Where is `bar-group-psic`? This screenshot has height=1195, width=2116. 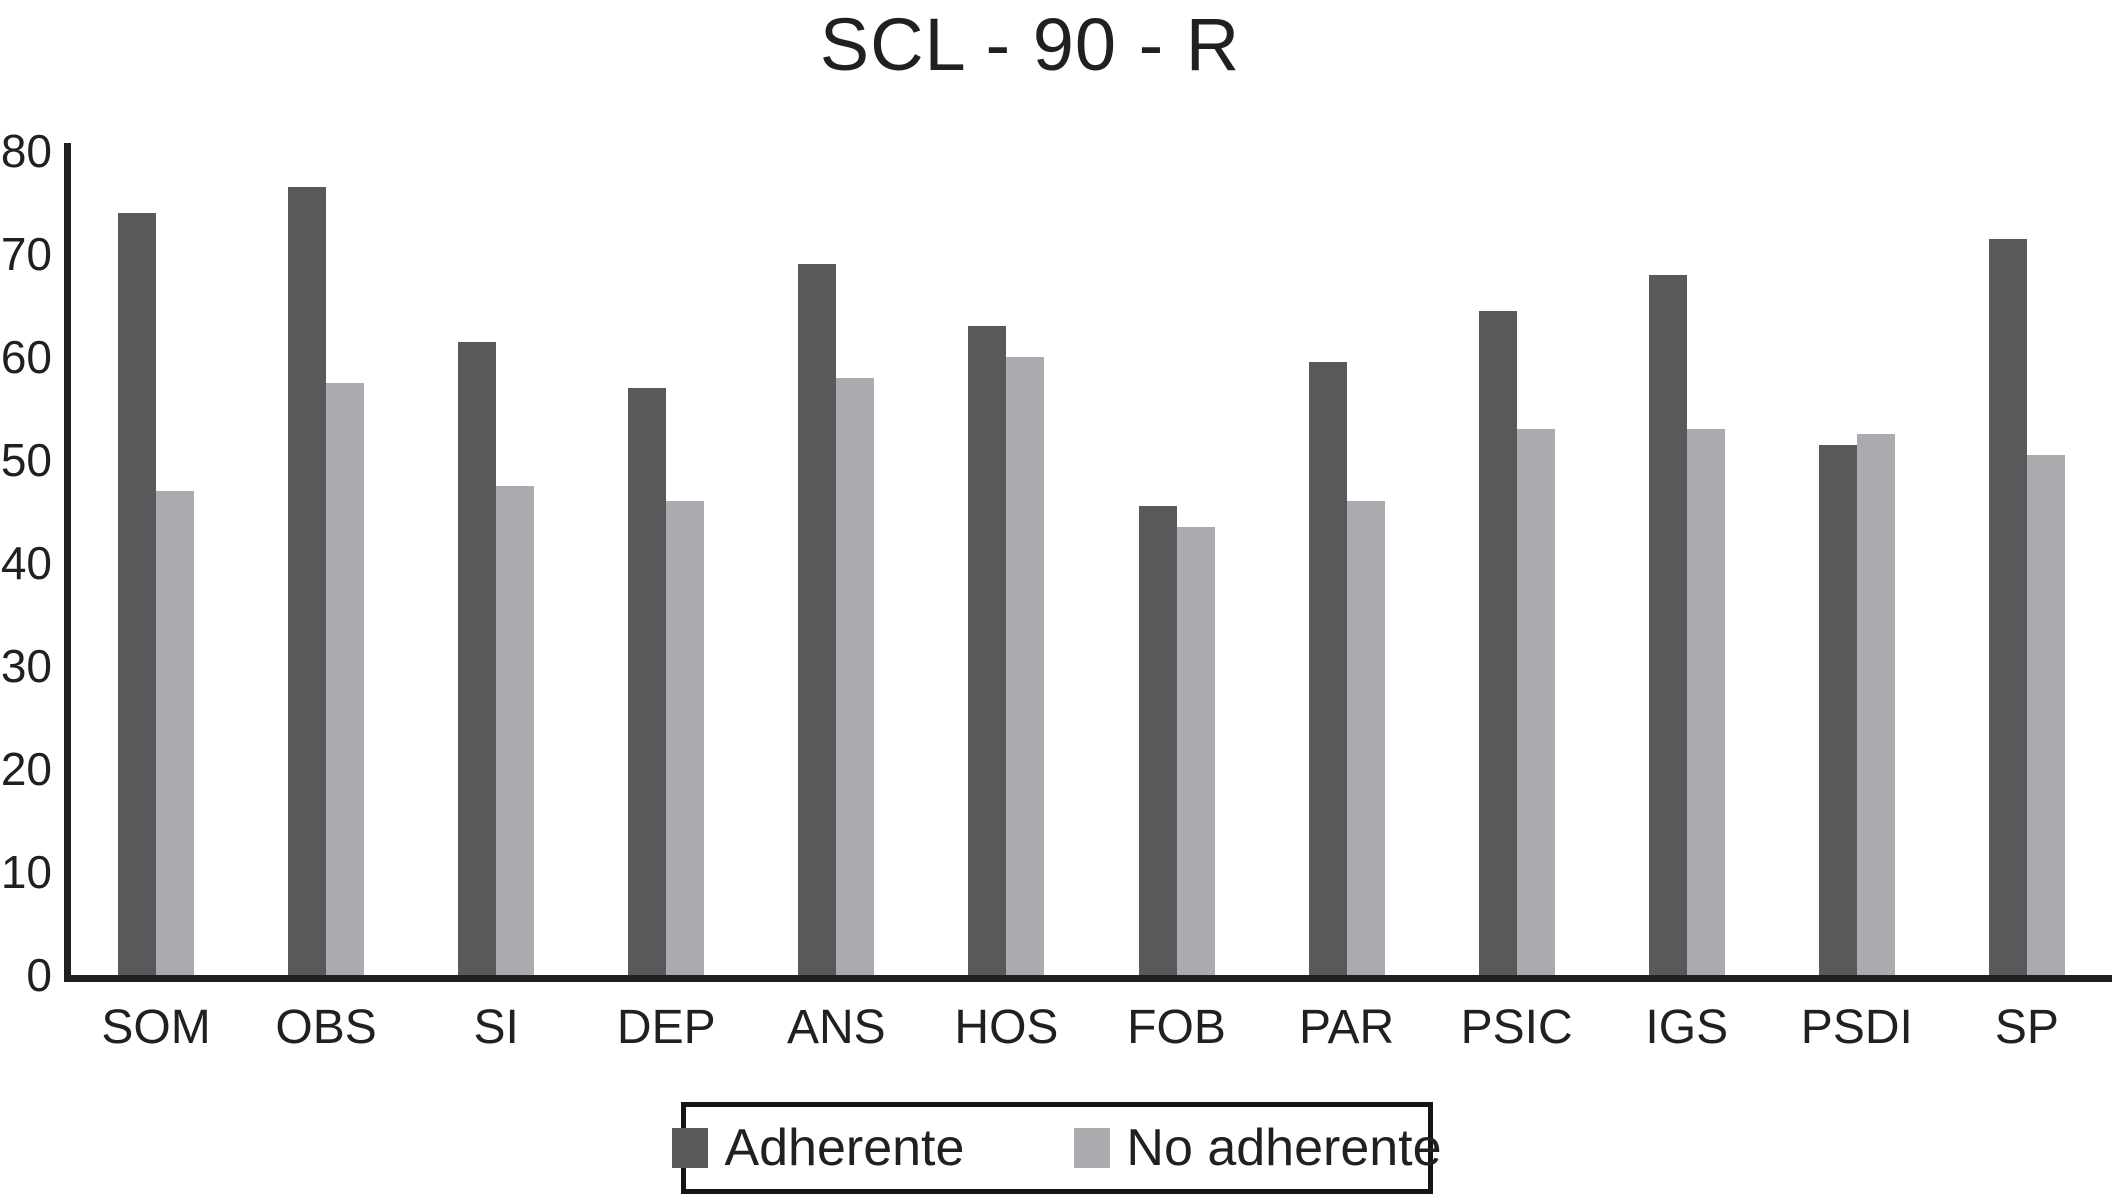 bar-group-psic is located at coordinates (1517, 559).